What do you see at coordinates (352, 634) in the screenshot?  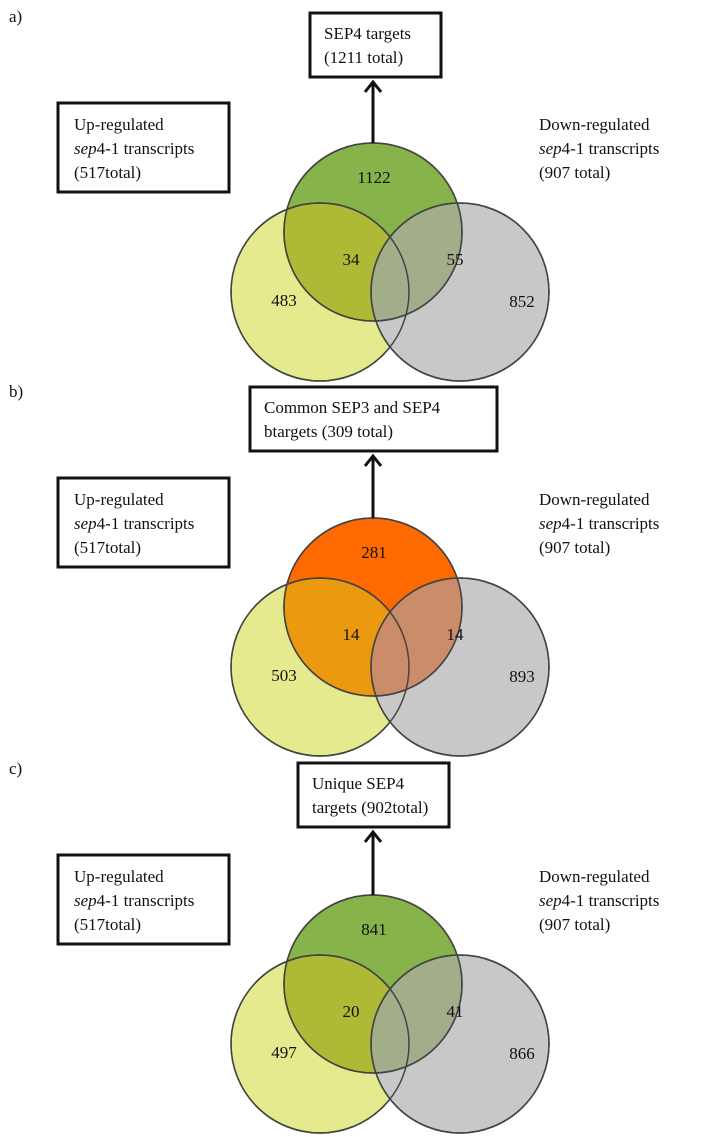 I see `count-up-and-targets: 14` at bounding box center [352, 634].